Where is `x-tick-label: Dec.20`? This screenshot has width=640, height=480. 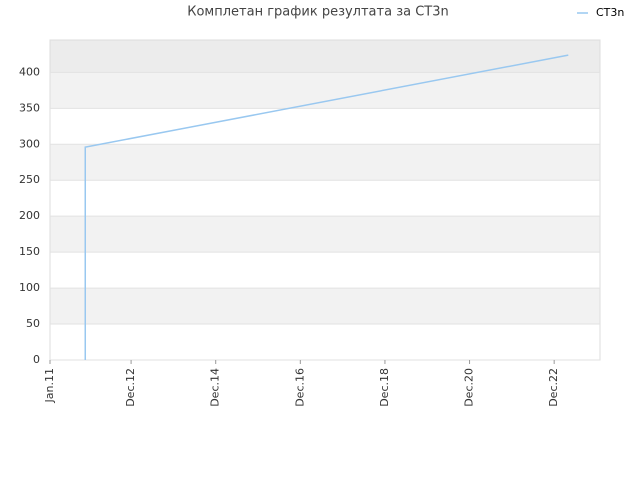 x-tick-label: Dec.20 is located at coordinates (469, 387).